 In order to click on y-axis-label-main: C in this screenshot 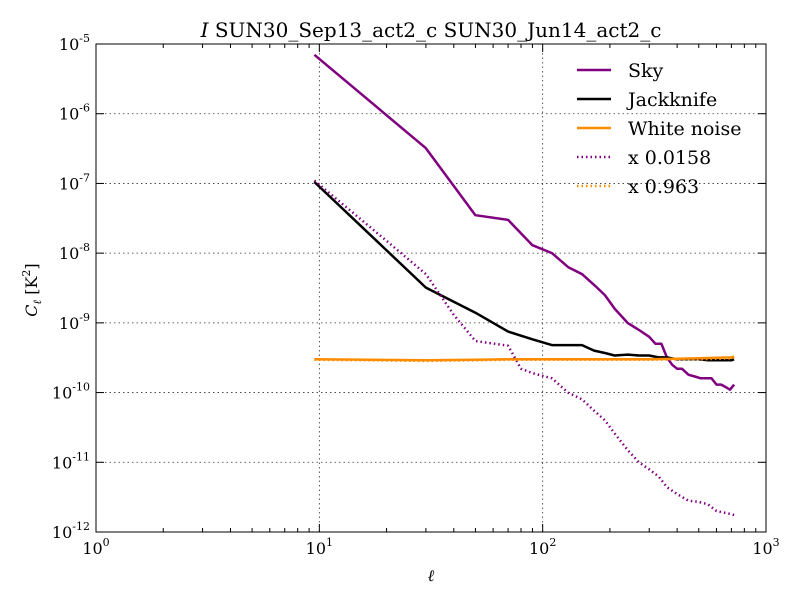, I will do `click(31, 310)`.